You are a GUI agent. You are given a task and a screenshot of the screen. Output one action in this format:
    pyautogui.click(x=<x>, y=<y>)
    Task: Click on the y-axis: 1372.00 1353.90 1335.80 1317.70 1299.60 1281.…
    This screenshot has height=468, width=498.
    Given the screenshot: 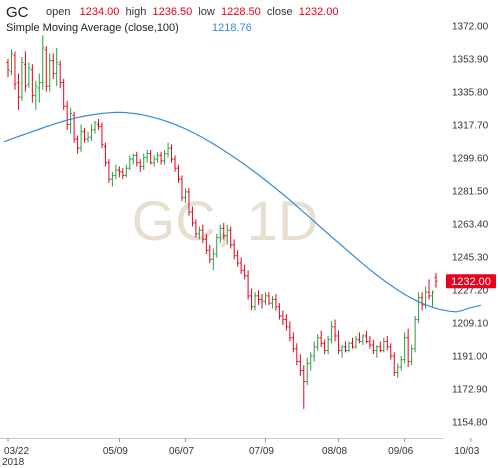 What is the action you would take?
    pyautogui.click(x=470, y=225)
    